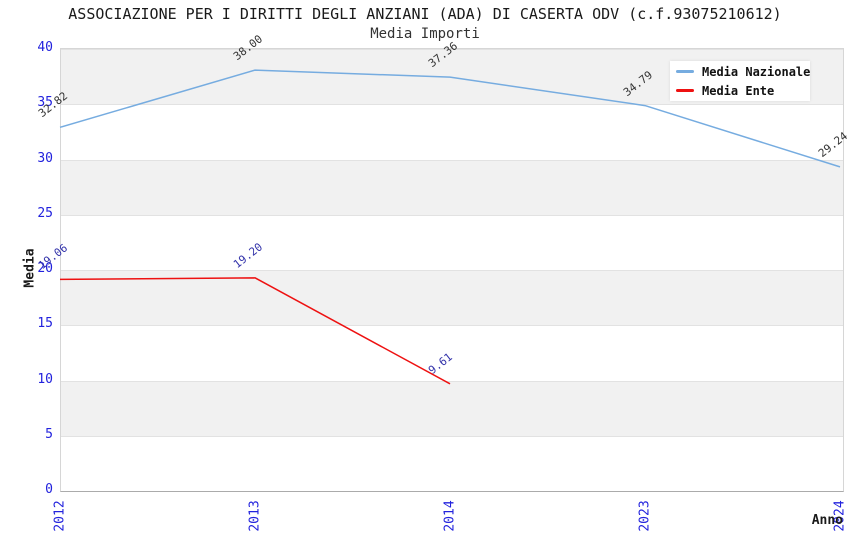 Image resolution: width=850 pixels, height=550 pixels. Describe the element at coordinates (425, 34) in the screenshot. I see `chart-subtitle: Media Importi` at that location.